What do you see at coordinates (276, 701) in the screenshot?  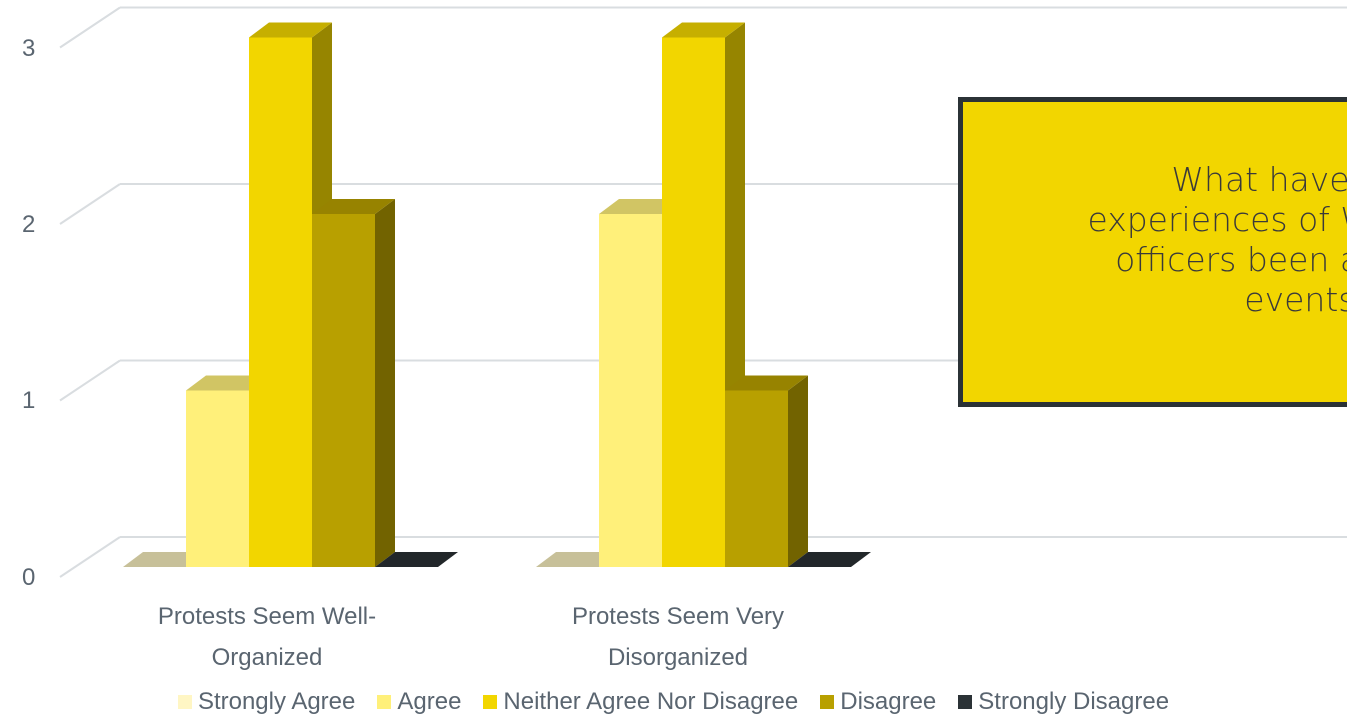 I see `legend-label: Strongly Agree` at bounding box center [276, 701].